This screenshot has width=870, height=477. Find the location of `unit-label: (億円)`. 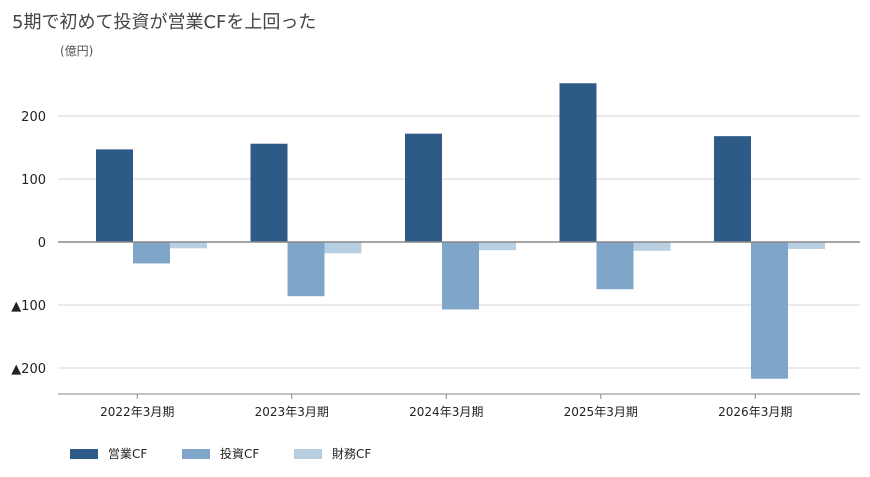

unit-label: (億円) is located at coordinates (76, 51).